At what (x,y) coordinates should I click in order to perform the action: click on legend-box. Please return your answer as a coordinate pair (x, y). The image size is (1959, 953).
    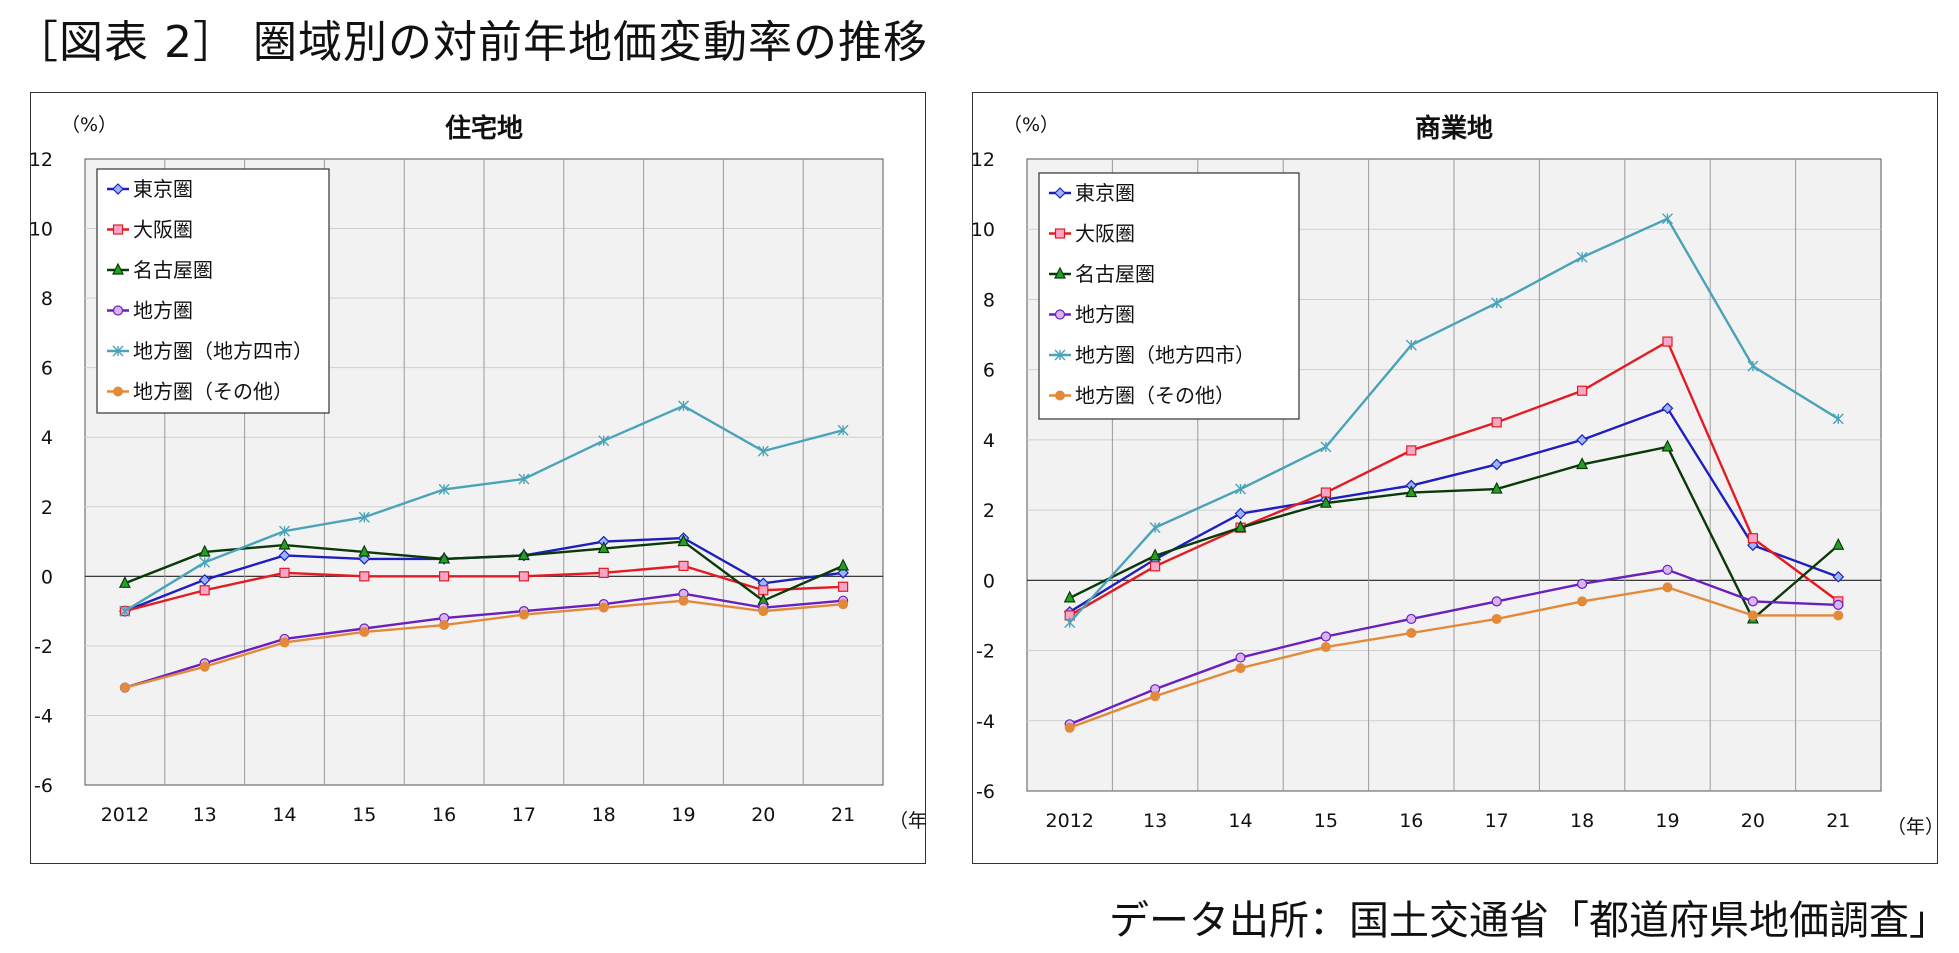
    Looking at the image, I should click on (1169, 296).